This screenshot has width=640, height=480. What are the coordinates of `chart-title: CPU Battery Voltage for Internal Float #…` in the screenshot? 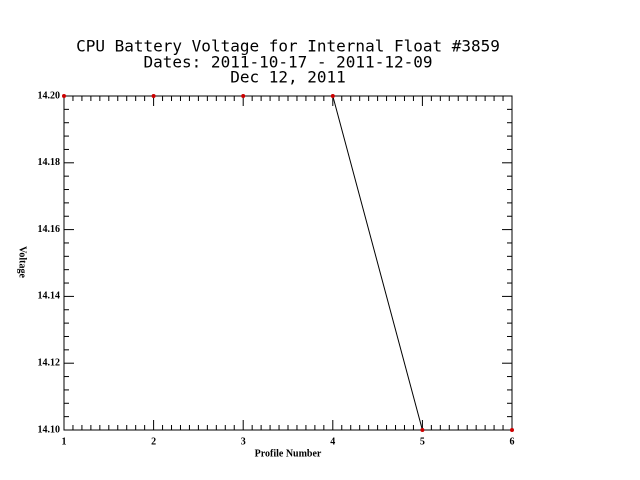 It's located at (288, 46).